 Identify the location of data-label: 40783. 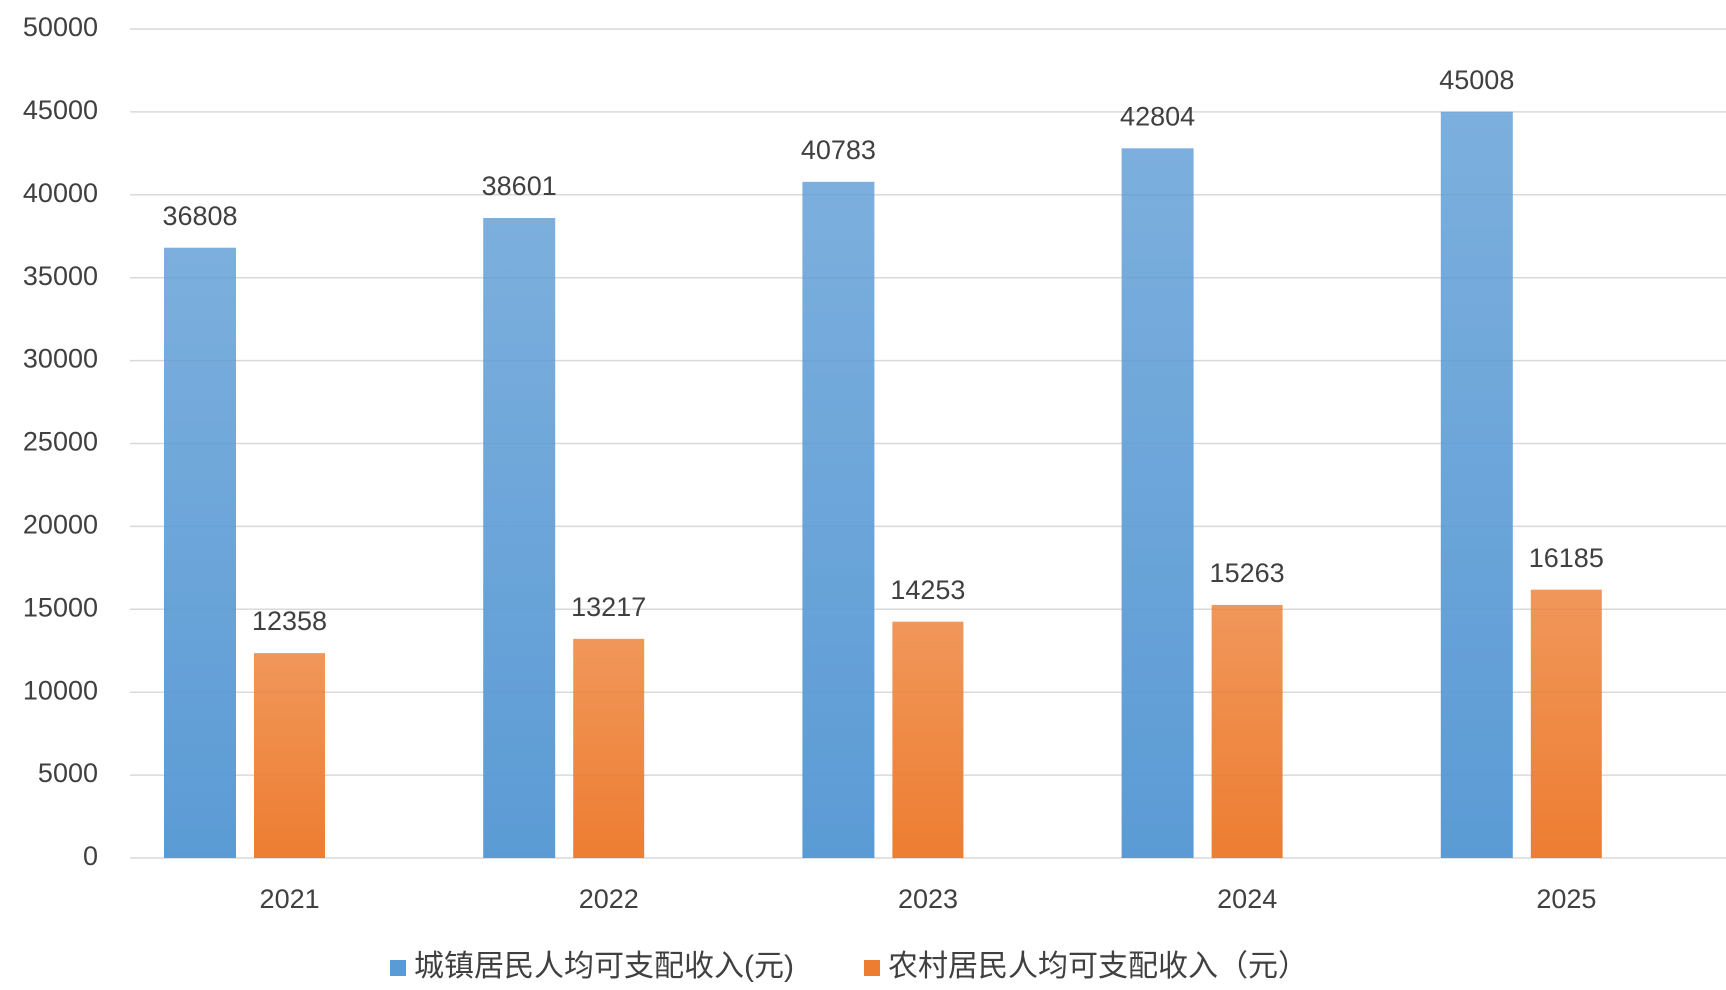
(838, 150).